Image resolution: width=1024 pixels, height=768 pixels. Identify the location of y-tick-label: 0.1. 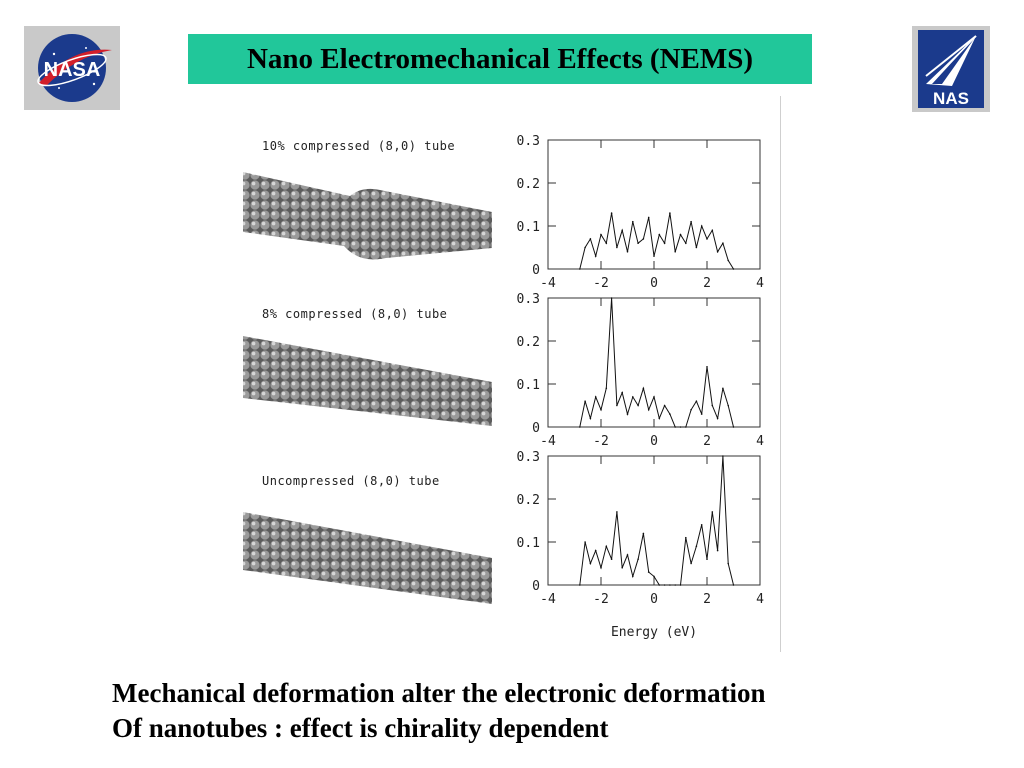
(528, 227).